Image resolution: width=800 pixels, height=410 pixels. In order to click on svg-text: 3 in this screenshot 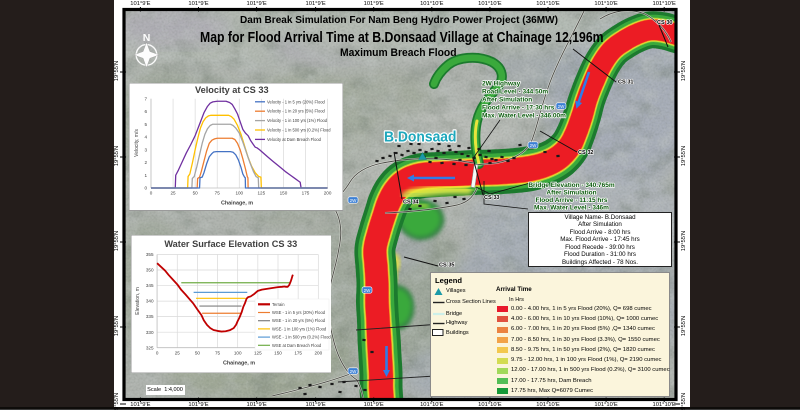, I will do `click(145, 149)`.